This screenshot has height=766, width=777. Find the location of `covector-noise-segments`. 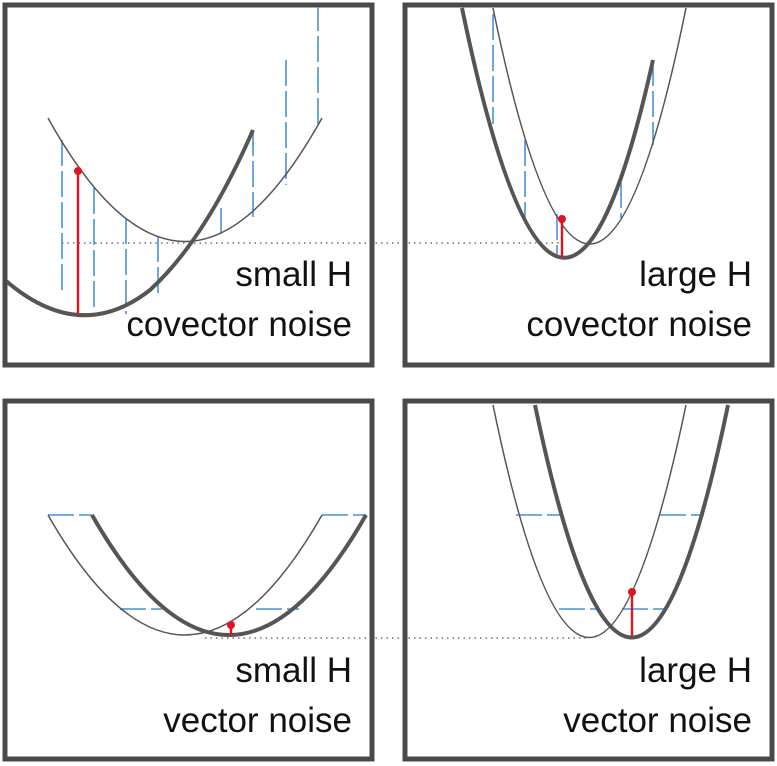

covector-noise-segments is located at coordinates (573, 136).